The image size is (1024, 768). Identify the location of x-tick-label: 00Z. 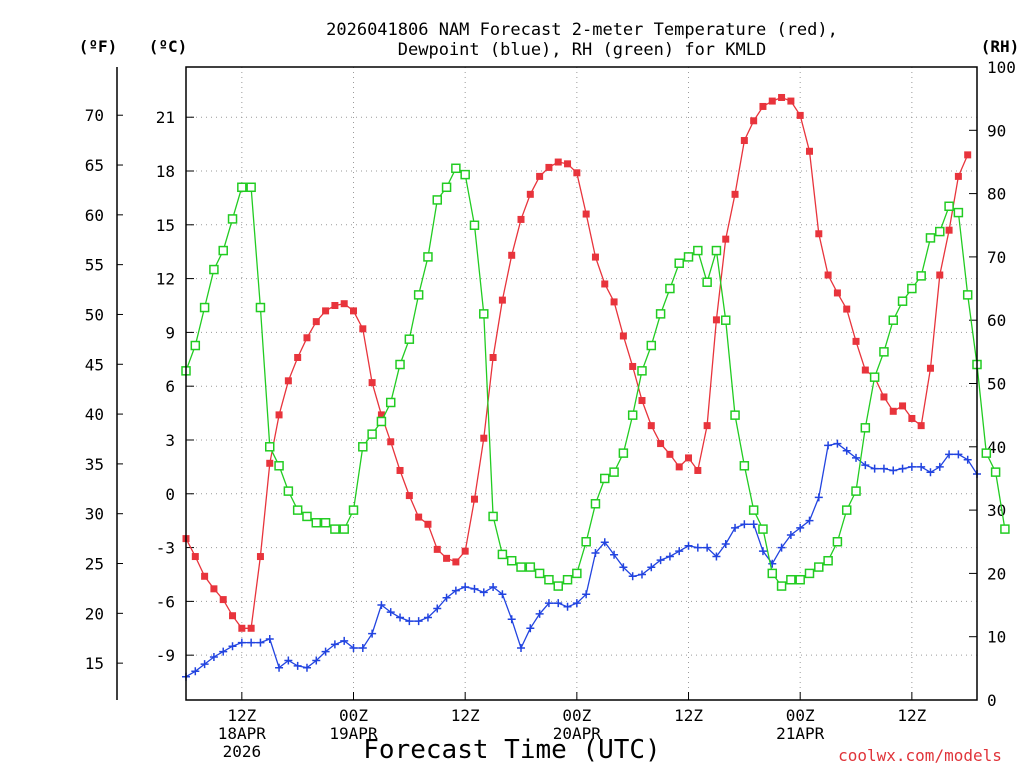
(353, 715).